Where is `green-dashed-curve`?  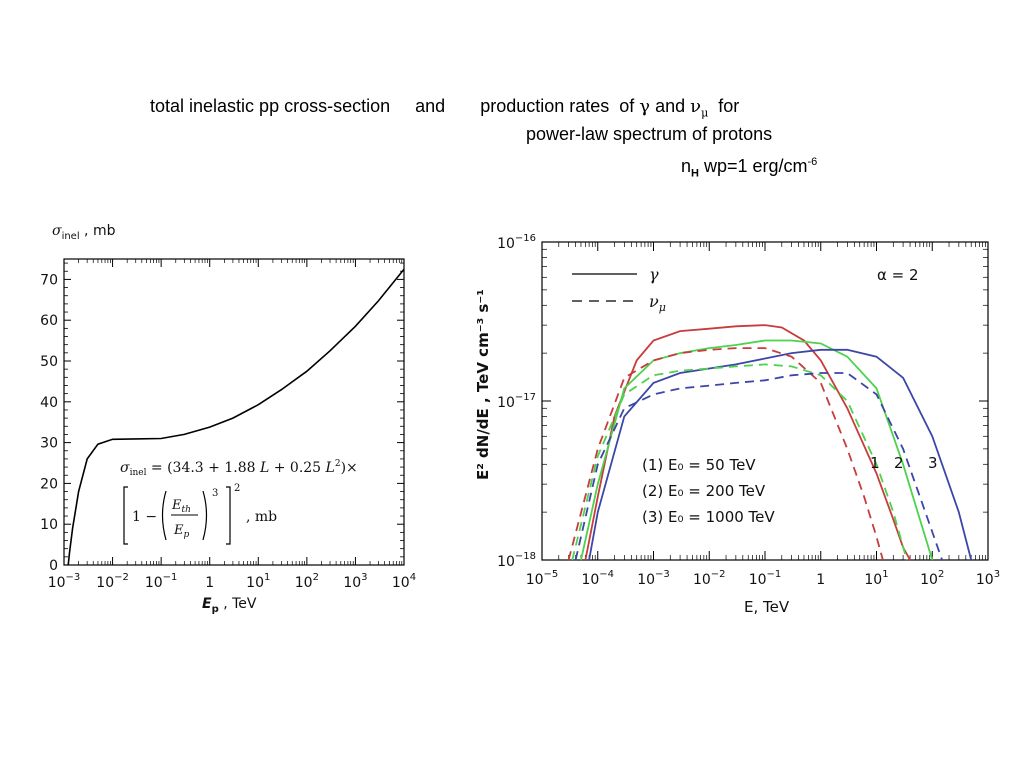
green-dashed-curve is located at coordinates (739, 462).